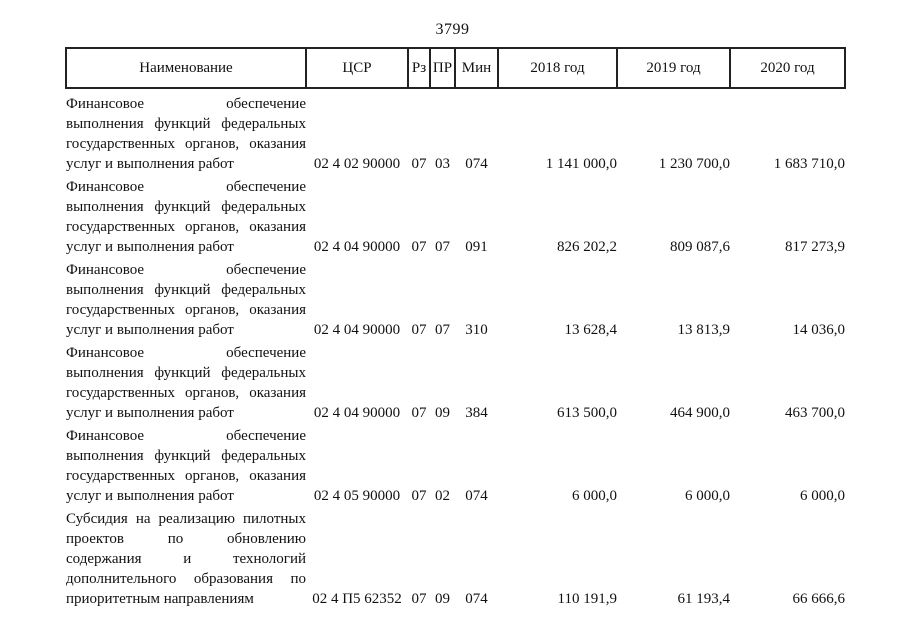 This screenshot has height=640, width=905. Describe the element at coordinates (815, 413) in the screenshot. I see `row-amount-2020: 463 700,0` at that location.